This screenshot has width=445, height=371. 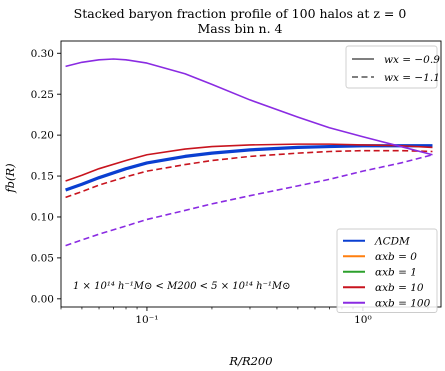 I want to click on y-axis-label: fb(R), so click(x=10, y=178).